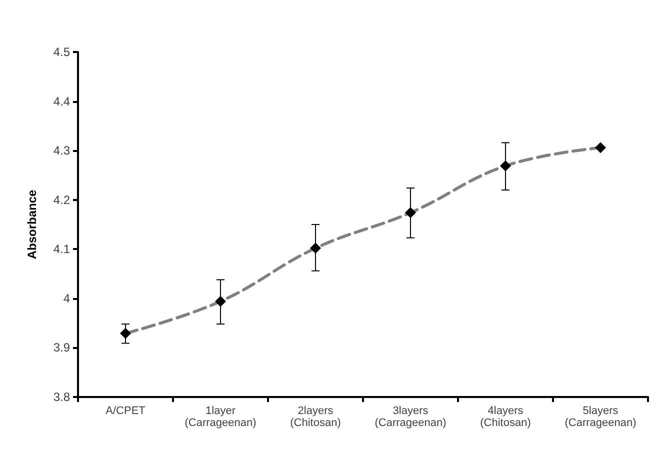 This screenshot has height=453, width=662. Describe the element at coordinates (61, 199) in the screenshot. I see `y-tick-label: 4.2` at that location.